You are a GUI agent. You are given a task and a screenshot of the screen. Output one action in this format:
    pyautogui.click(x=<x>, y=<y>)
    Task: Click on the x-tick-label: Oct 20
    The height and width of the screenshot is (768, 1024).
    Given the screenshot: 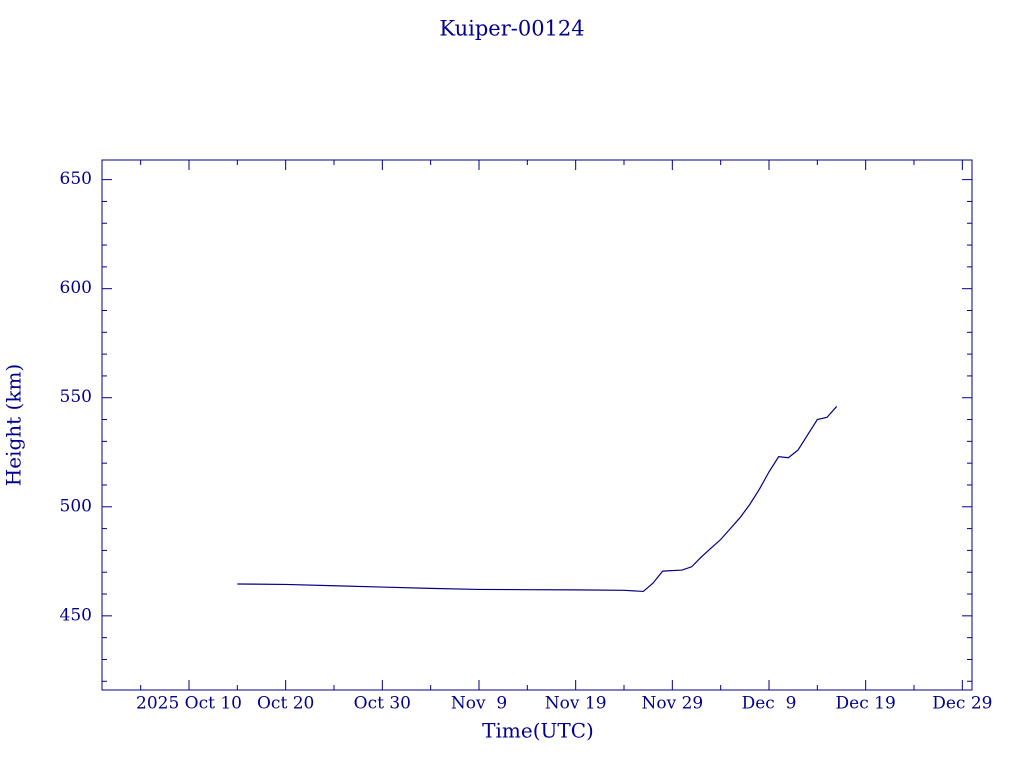 What is the action you would take?
    pyautogui.click(x=285, y=704)
    